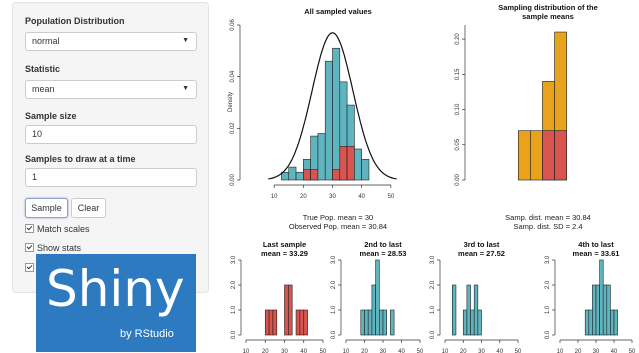  What do you see at coordinates (231, 102) in the screenshot?
I see `y-axis-label: Density` at bounding box center [231, 102].